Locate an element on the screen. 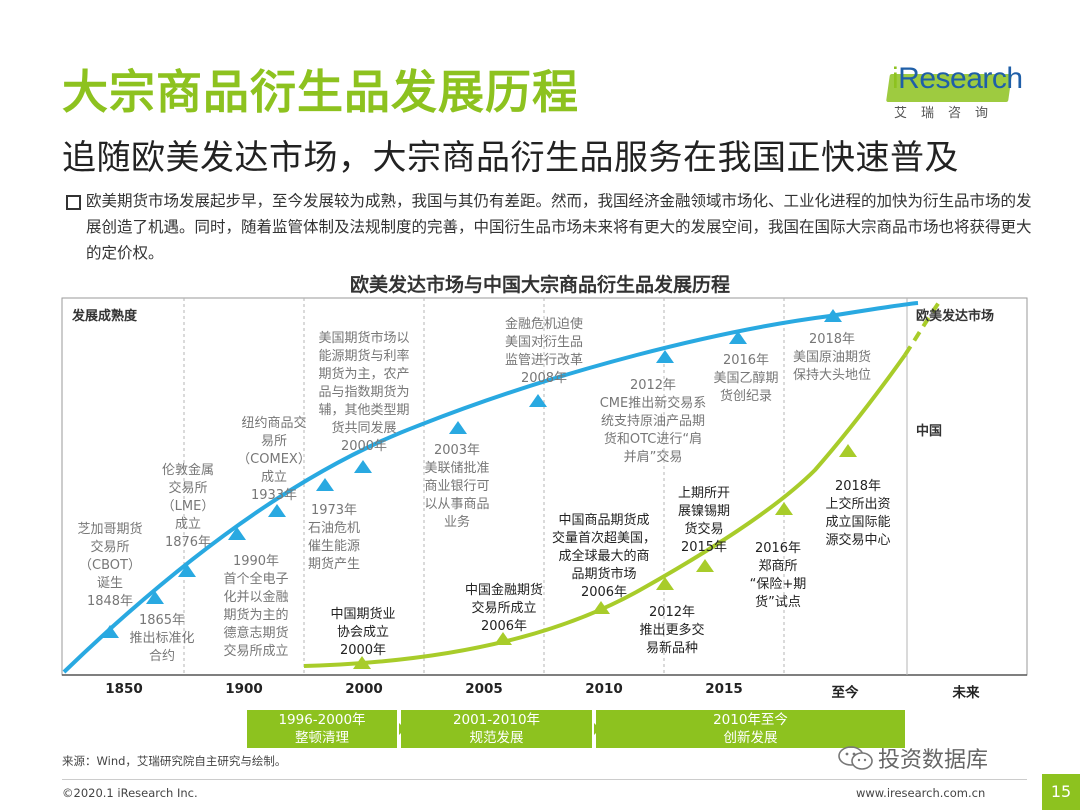 Image resolution: width=1080 pixels, height=810 pixels. marker-2016w is located at coordinates (738, 337).